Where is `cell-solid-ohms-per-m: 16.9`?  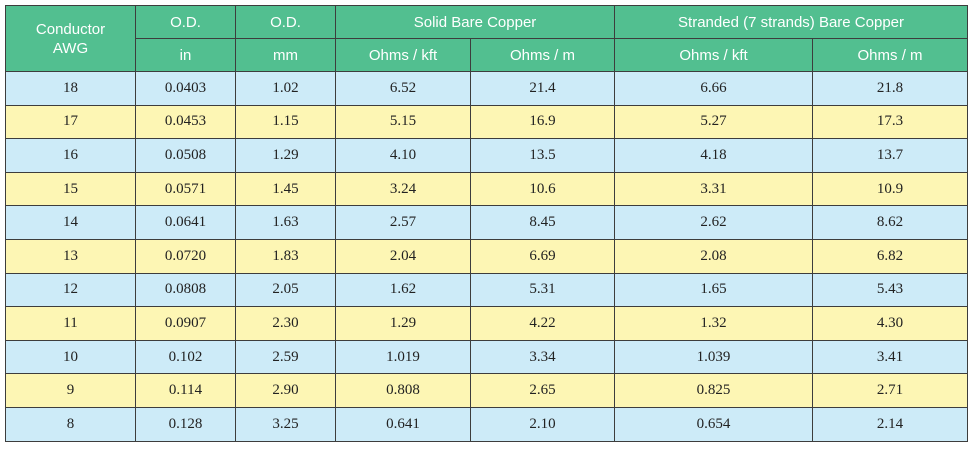 cell-solid-ohms-per-m: 16.9 is located at coordinates (542, 122).